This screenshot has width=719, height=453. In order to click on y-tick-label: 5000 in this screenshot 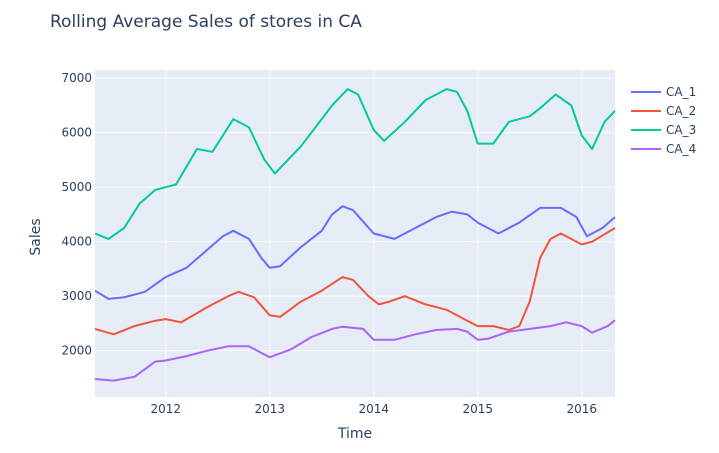, I will do `click(76, 187)`.